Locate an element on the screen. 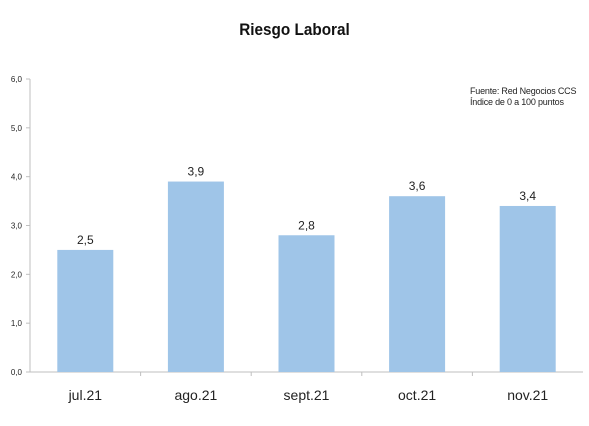  x-tick-label: nov.21 is located at coordinates (527, 395).